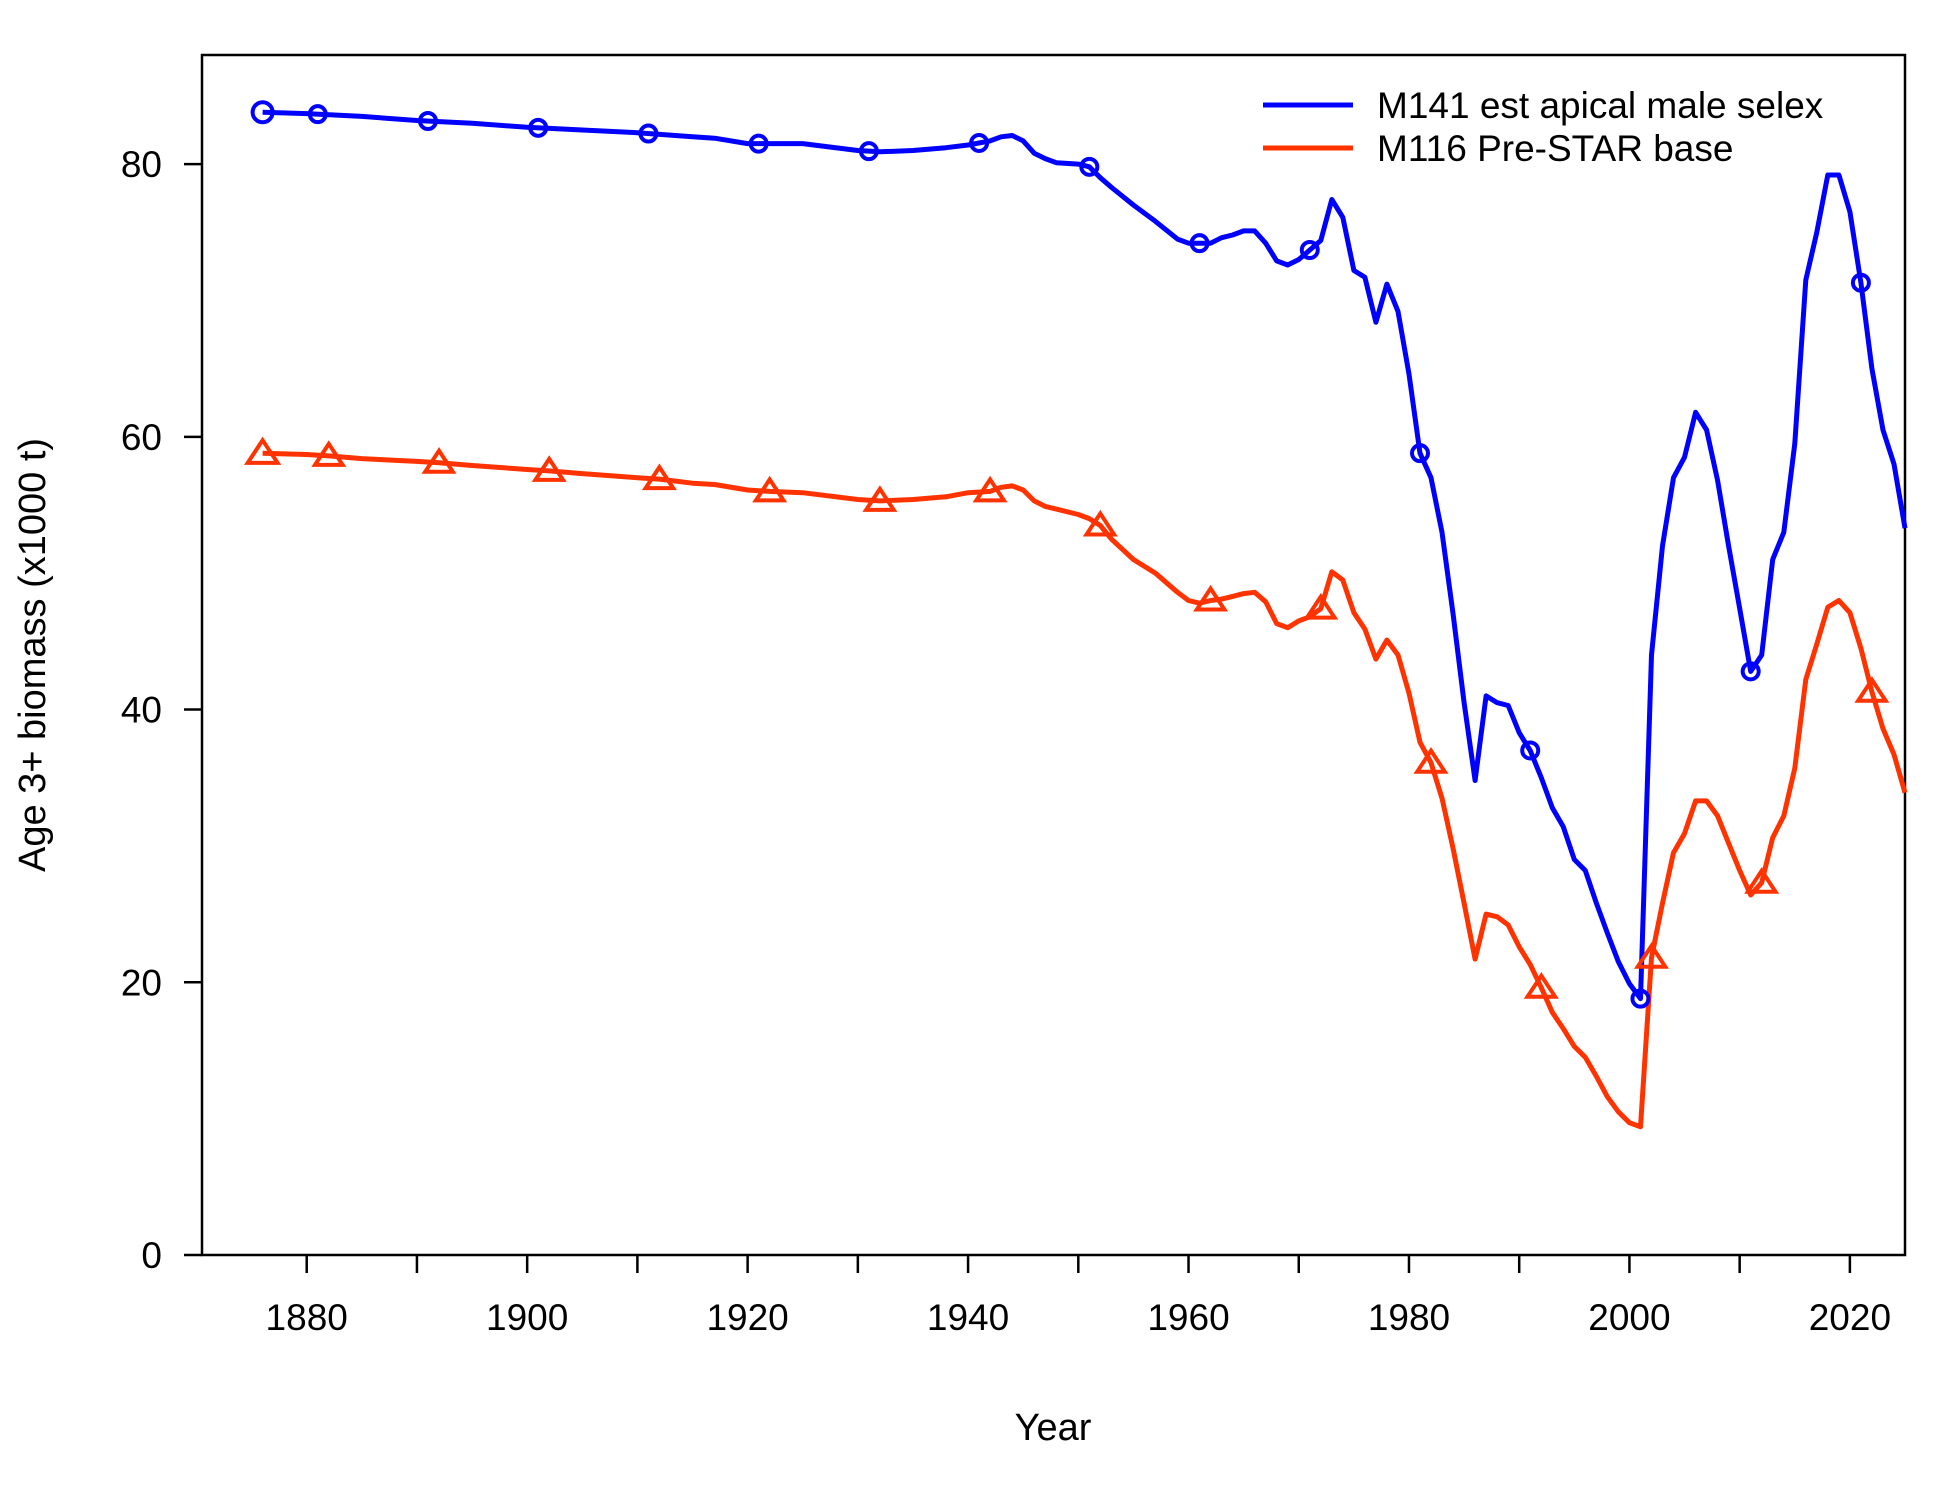 The height and width of the screenshot is (1500, 1950). Describe the element at coordinates (1555, 148) in the screenshot. I see `legend-label: M116 Pre-STAR base` at that location.